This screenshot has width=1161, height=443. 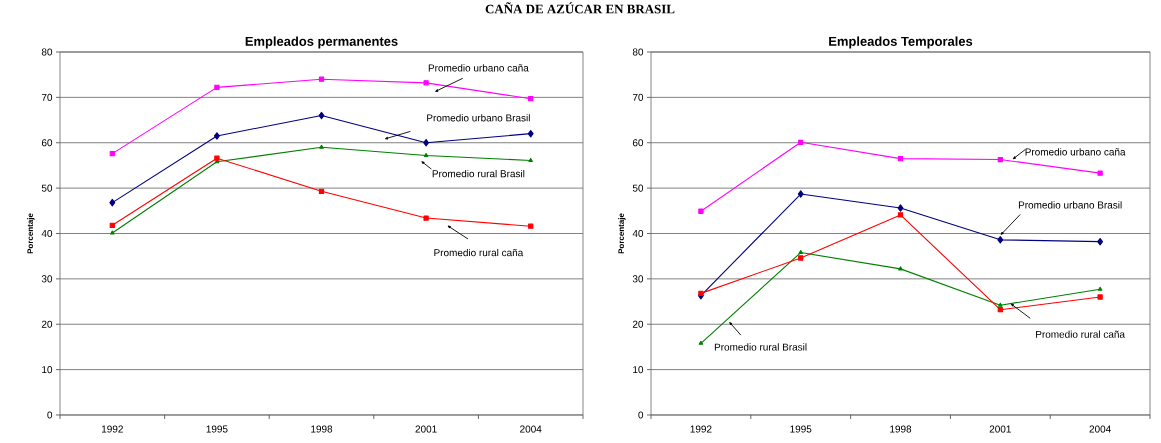 What do you see at coordinates (901, 42) in the screenshot?
I see `chart-title: Empleados Temporales` at bounding box center [901, 42].